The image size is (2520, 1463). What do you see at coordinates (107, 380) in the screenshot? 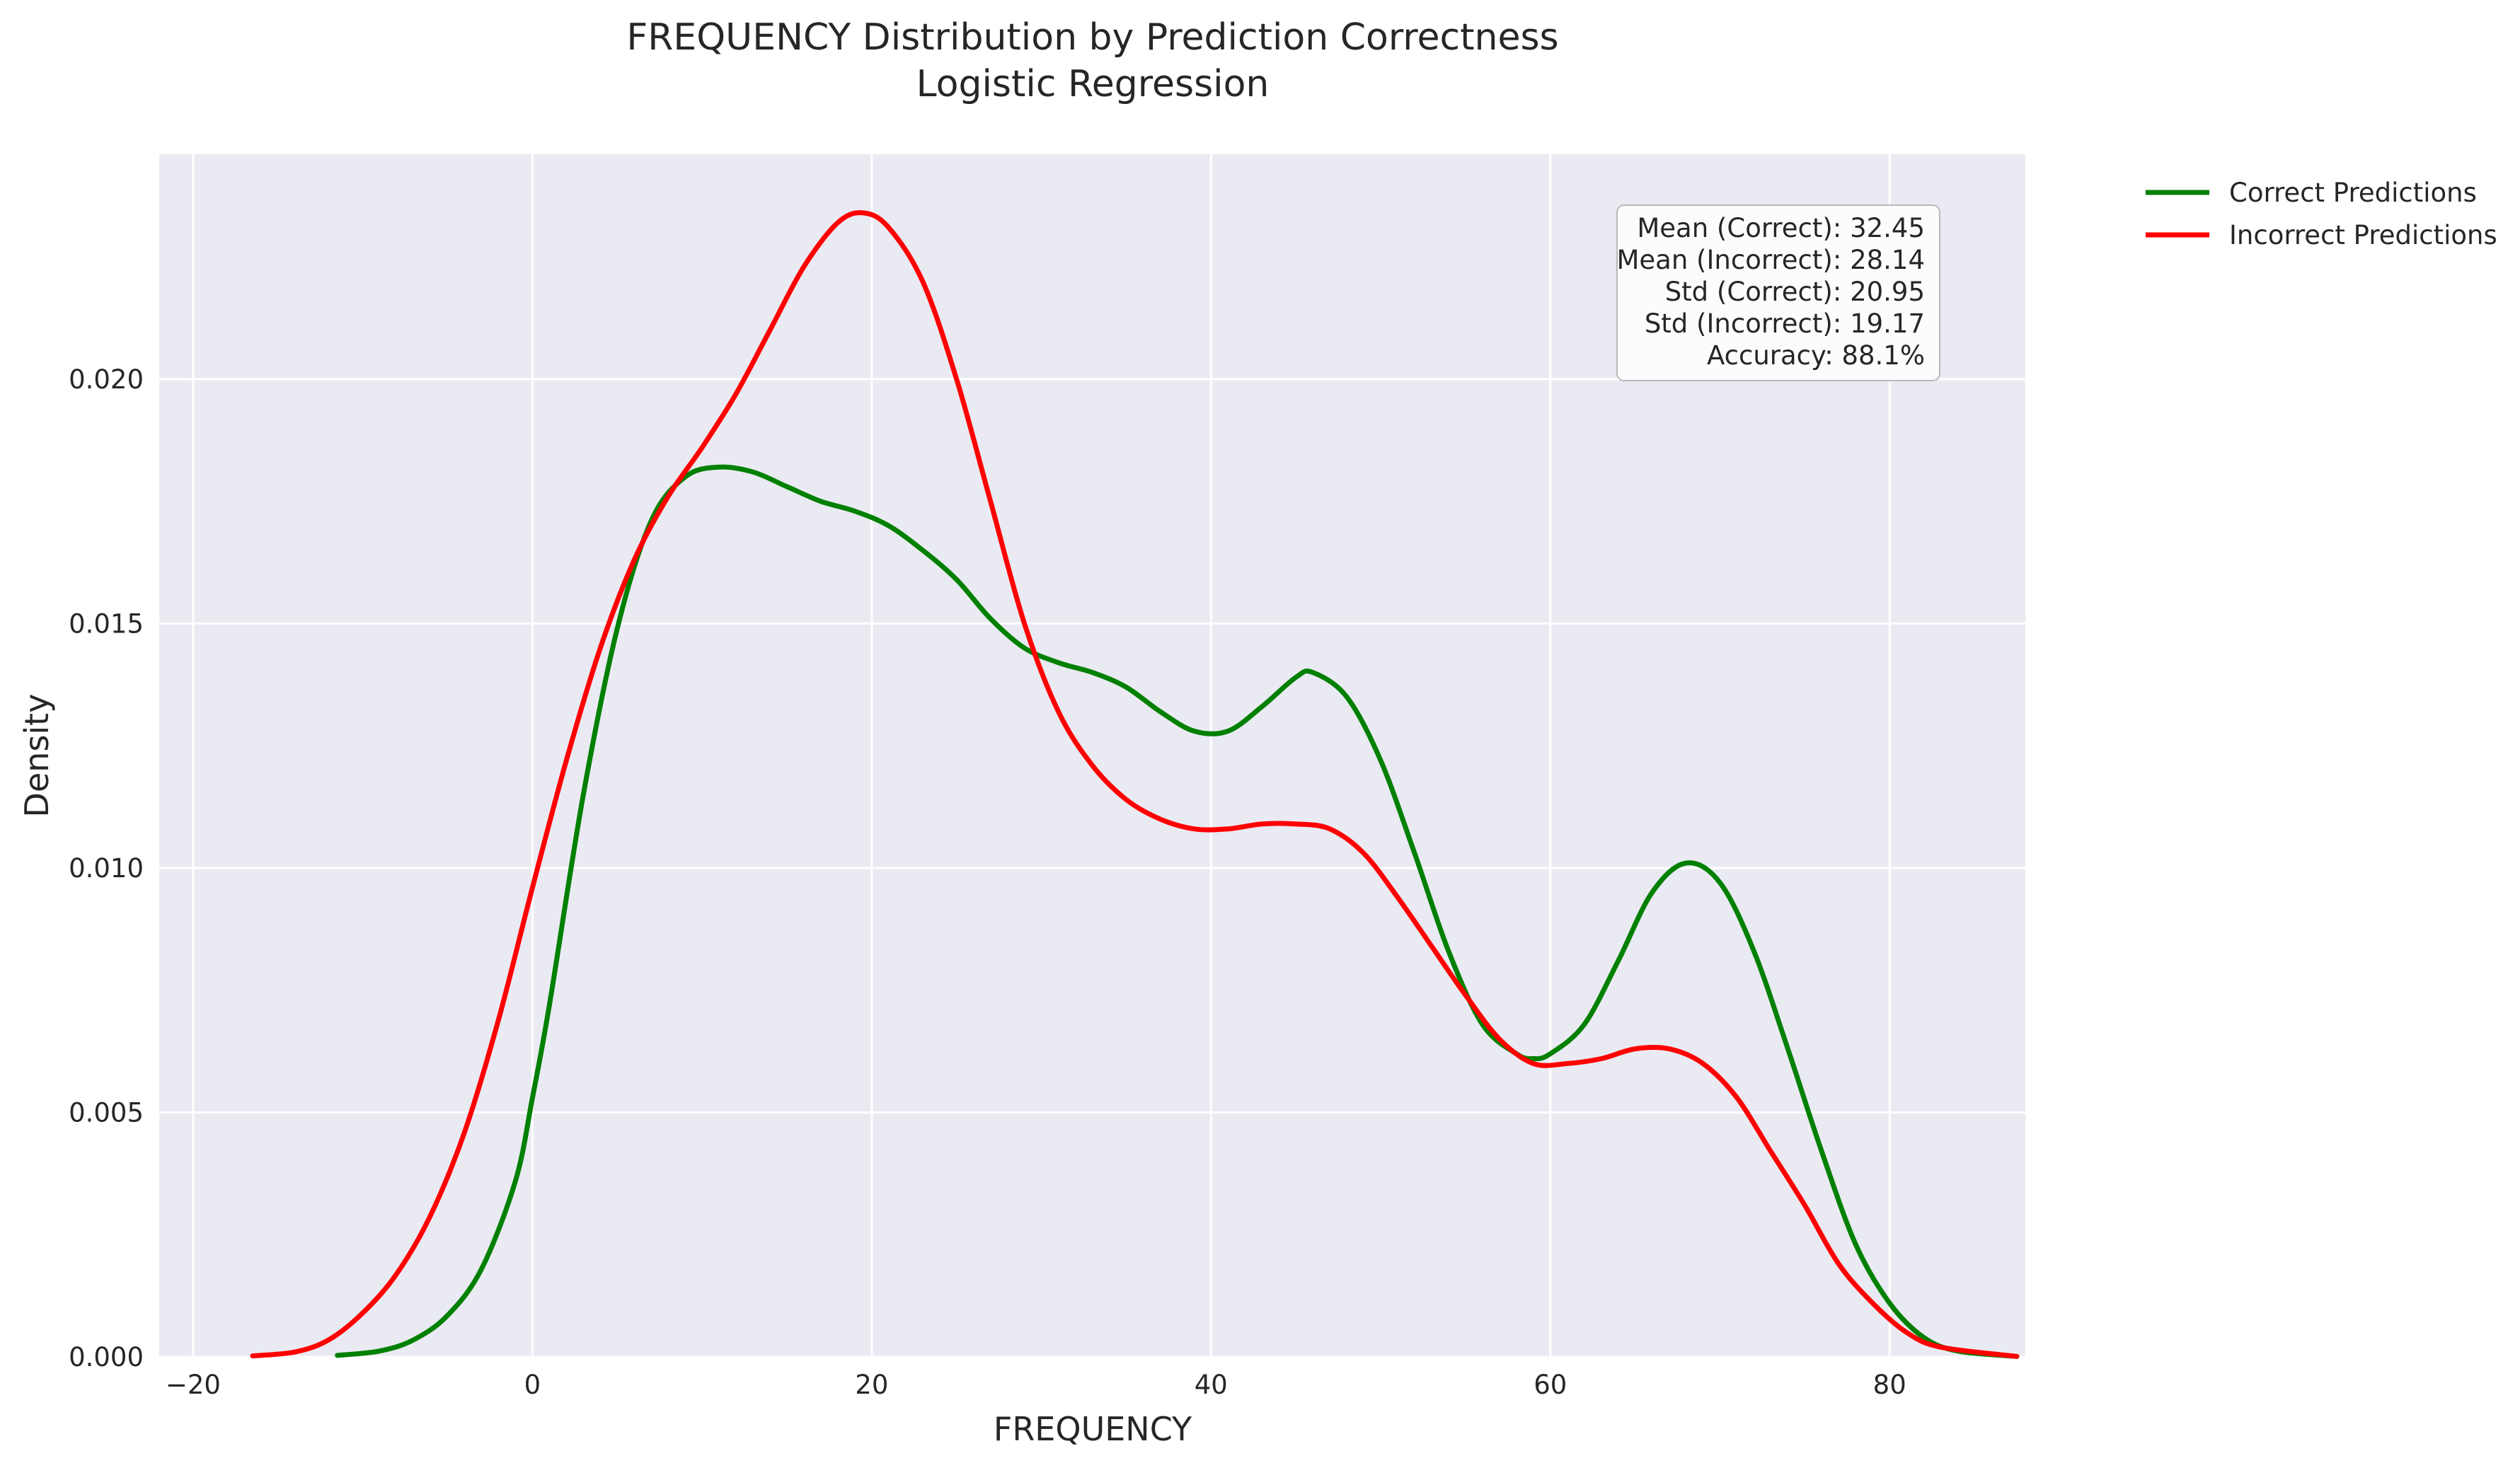
I see `y-tick-label: 0.020` at bounding box center [107, 380].